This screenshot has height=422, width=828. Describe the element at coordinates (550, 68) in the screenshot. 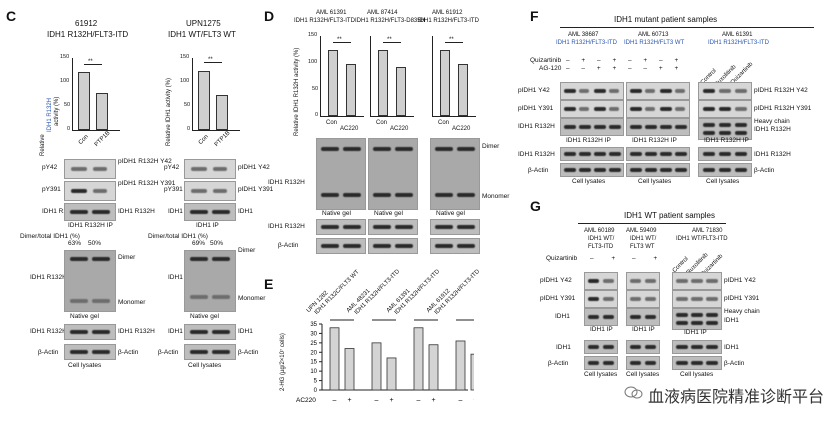

I see `f-treat-label: AG-120` at that location.